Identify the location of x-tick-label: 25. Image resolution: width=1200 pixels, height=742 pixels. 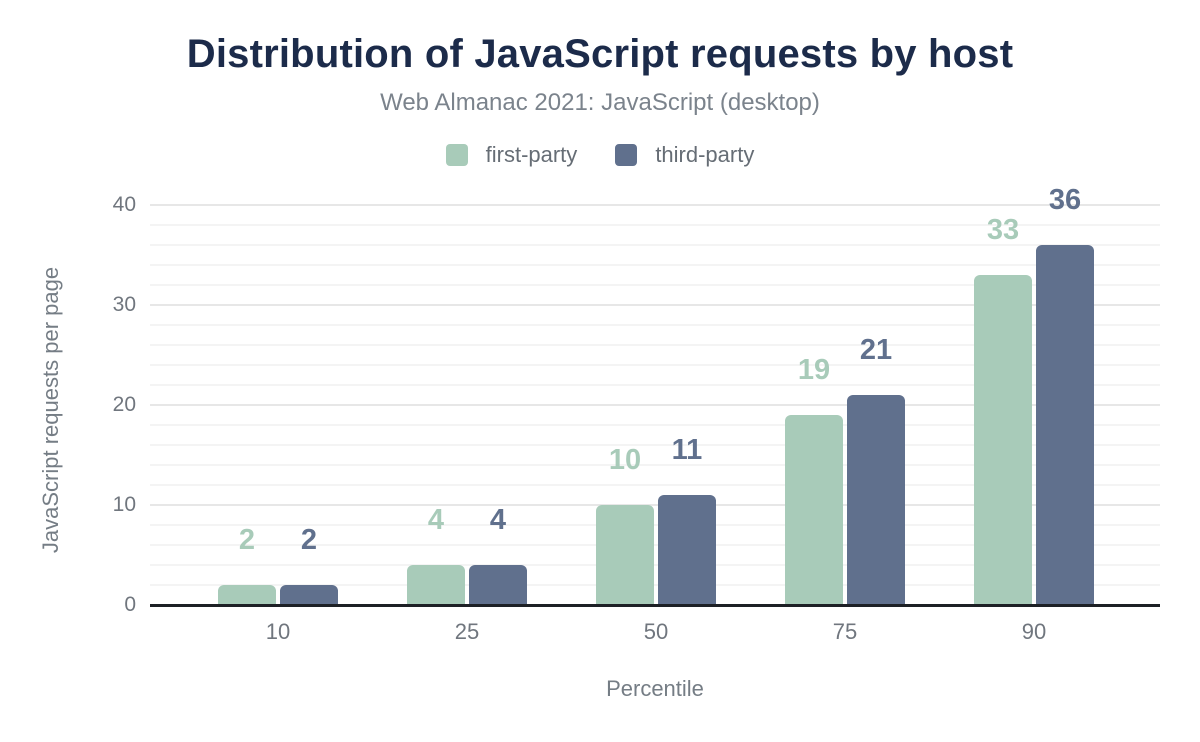
(467, 631).